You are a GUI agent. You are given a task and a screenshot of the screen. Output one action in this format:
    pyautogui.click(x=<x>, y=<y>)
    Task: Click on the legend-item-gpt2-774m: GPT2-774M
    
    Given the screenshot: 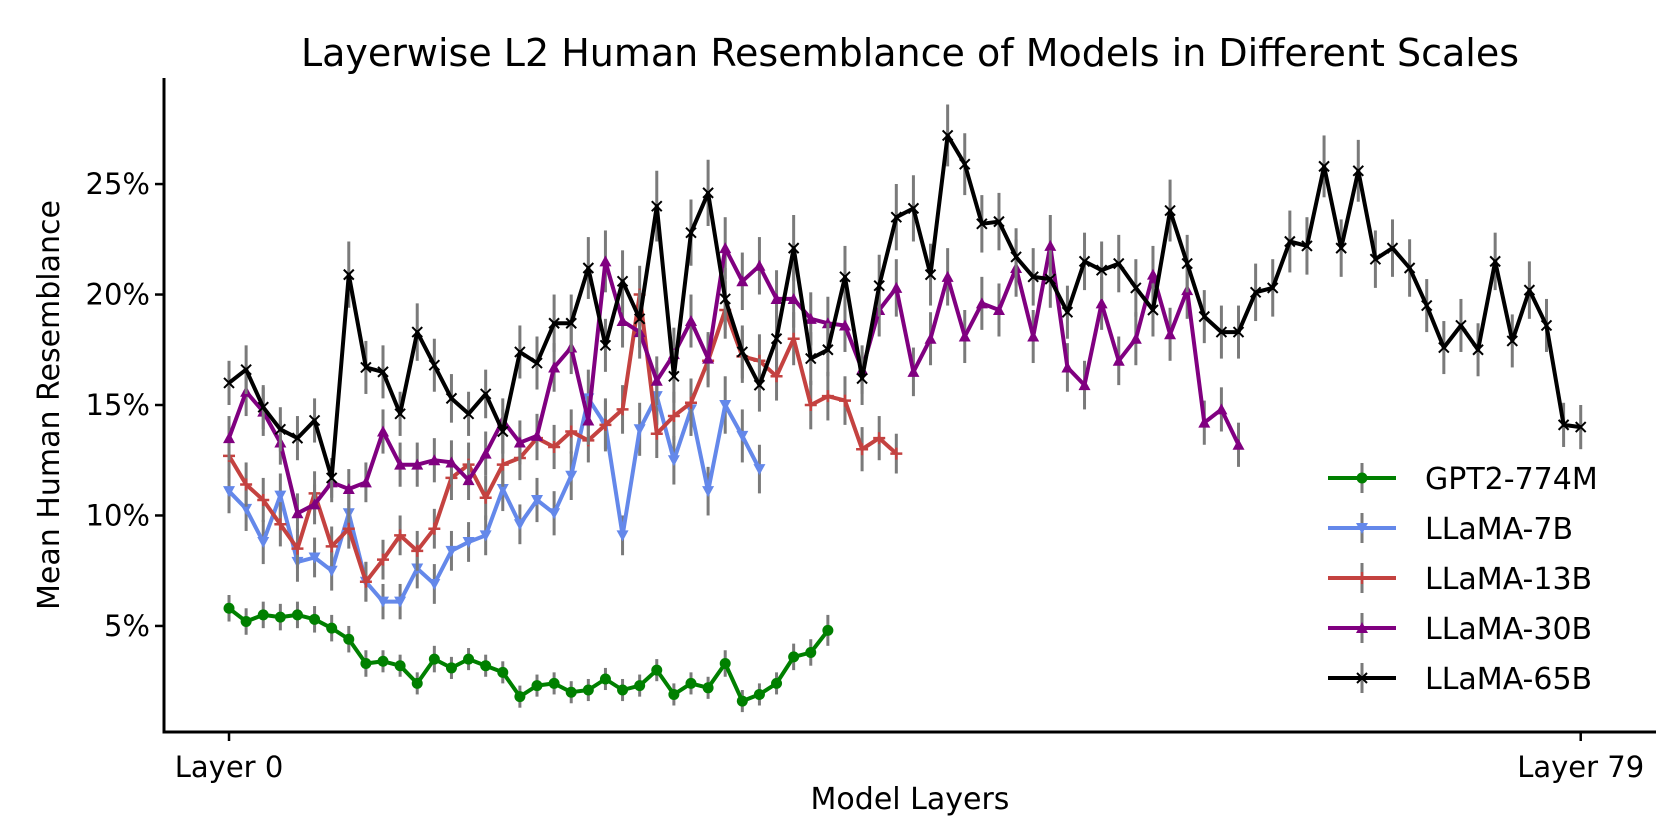 What is the action you would take?
    pyautogui.click(x=1463, y=479)
    